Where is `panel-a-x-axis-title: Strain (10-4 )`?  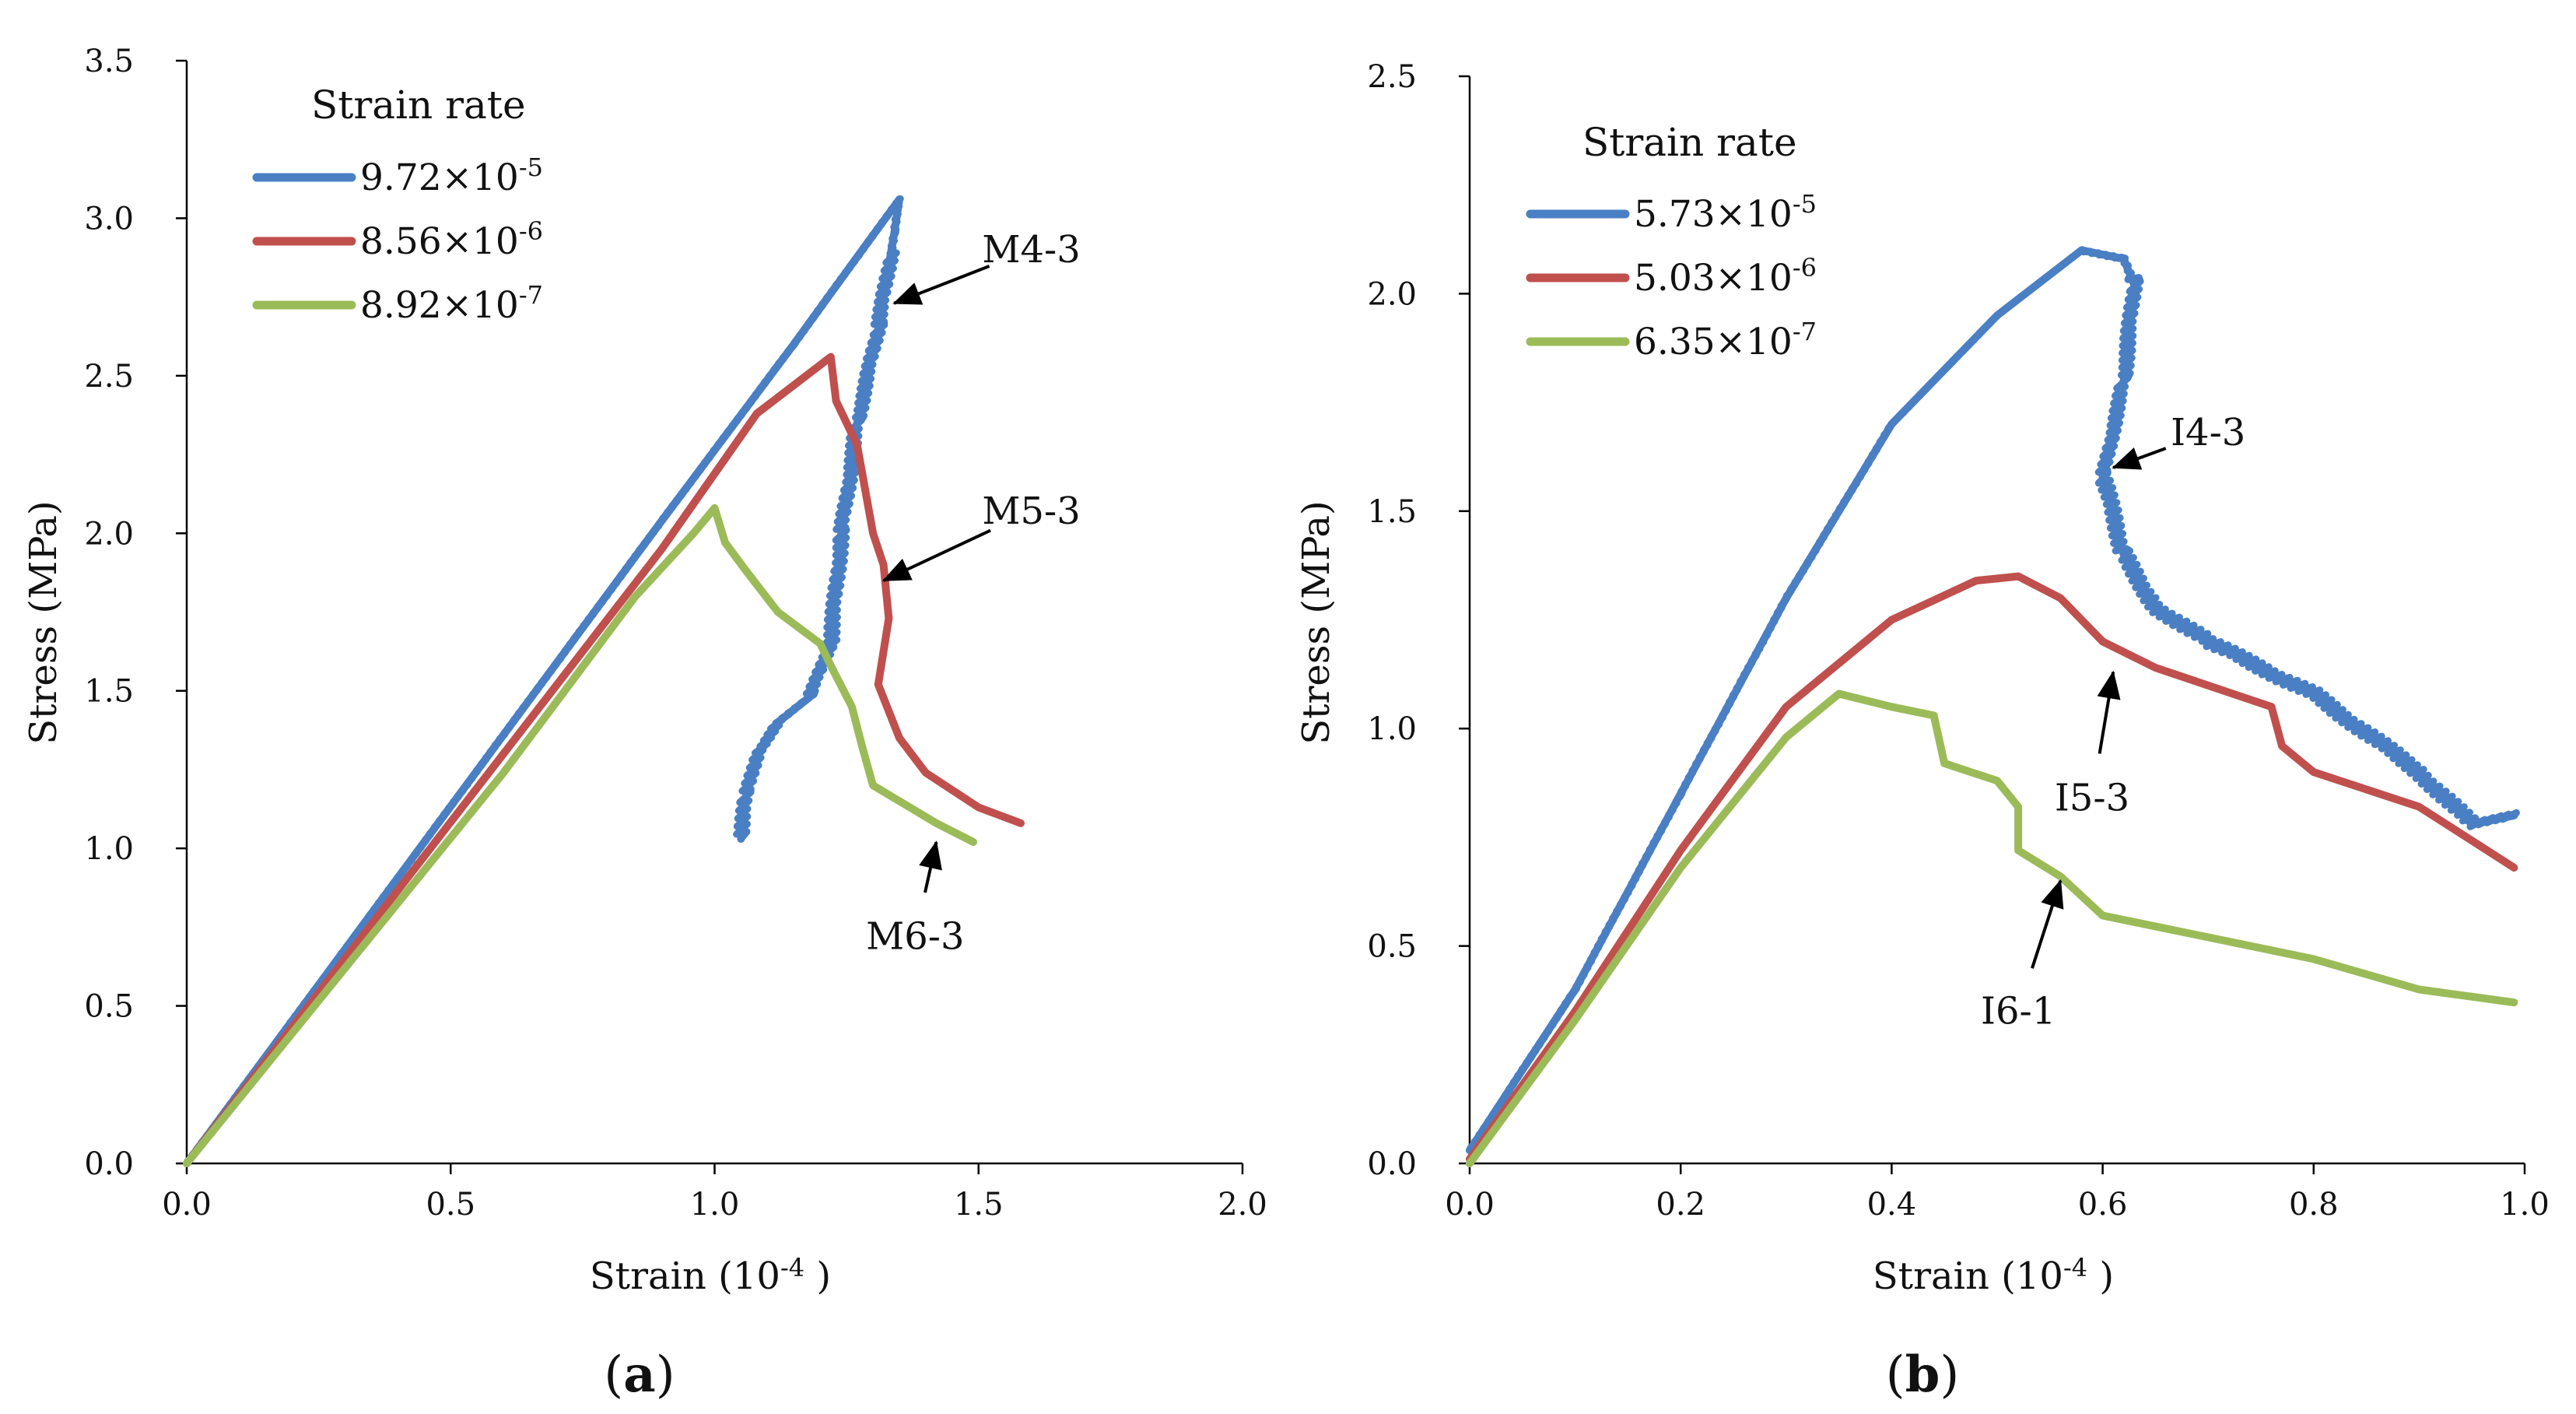
panel-a-x-axis-title: Strain (10-4 ) is located at coordinates (711, 1275).